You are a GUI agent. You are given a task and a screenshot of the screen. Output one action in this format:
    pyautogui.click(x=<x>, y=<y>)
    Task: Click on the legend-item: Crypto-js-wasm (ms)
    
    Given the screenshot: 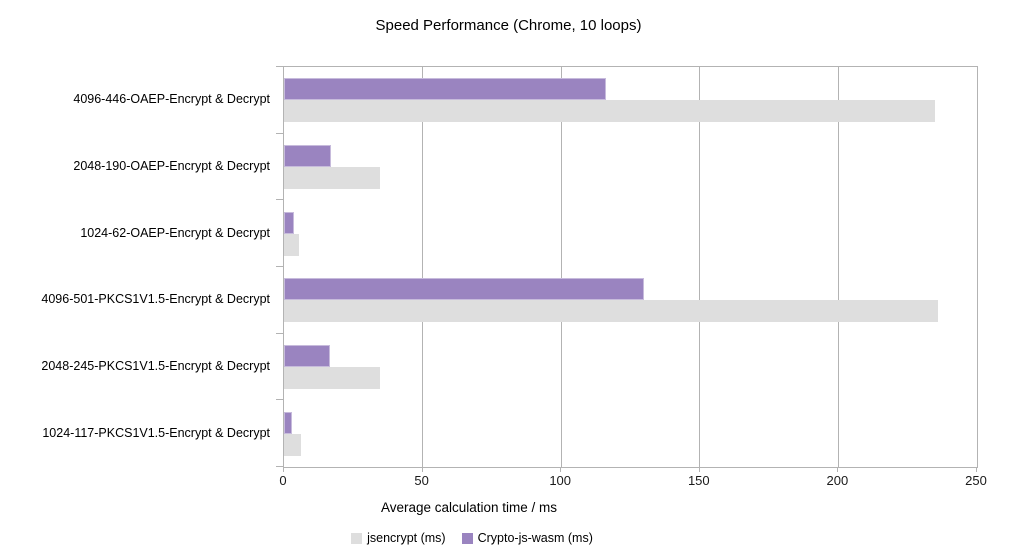 What is the action you would take?
    pyautogui.click(x=527, y=538)
    